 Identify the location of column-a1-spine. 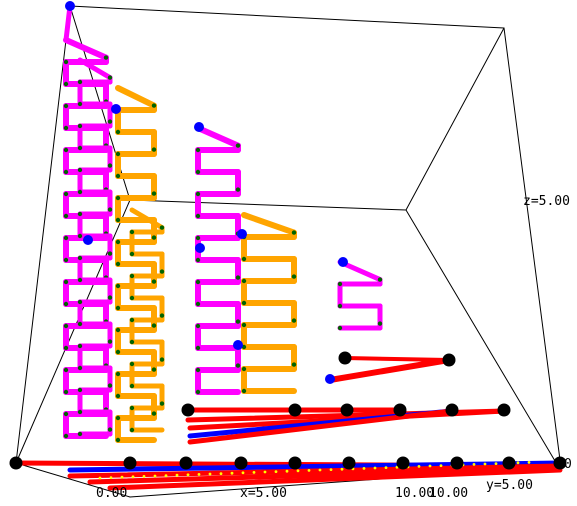
(68, 23).